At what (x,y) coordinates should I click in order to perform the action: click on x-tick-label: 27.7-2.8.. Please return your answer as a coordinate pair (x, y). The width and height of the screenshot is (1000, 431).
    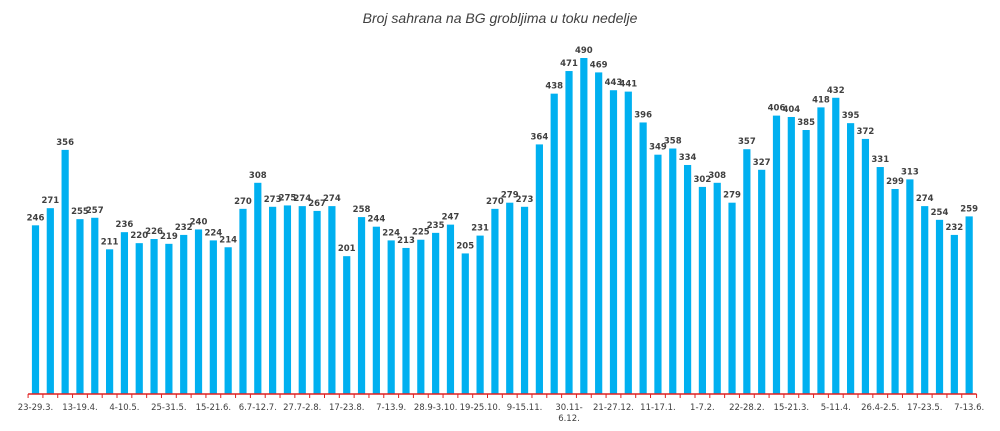
    Looking at the image, I should click on (302, 408).